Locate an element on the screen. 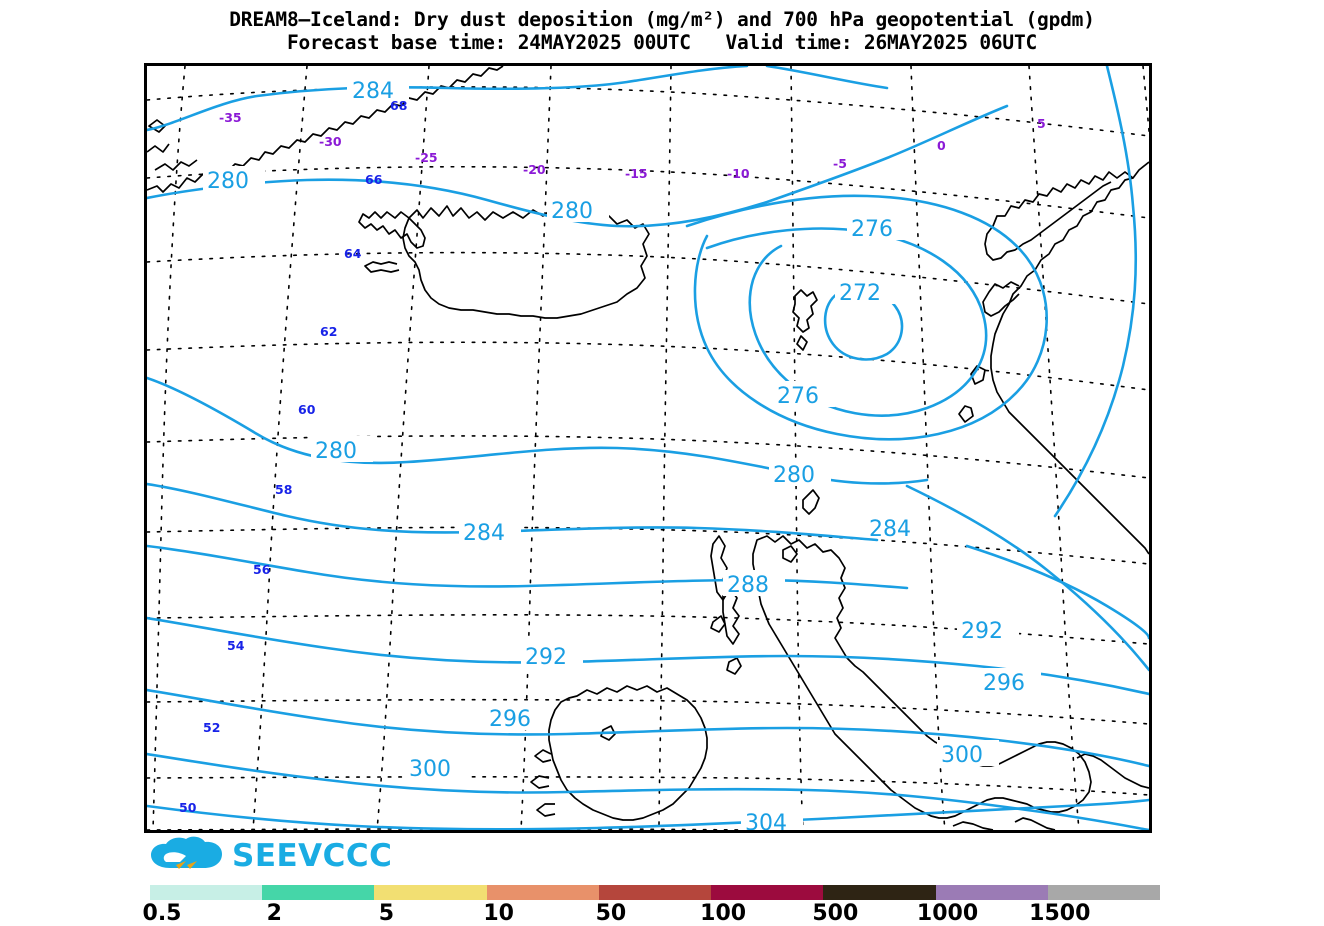 The width and height of the screenshot is (1324, 926). lon-label-m5: -5 is located at coordinates (840, 163).